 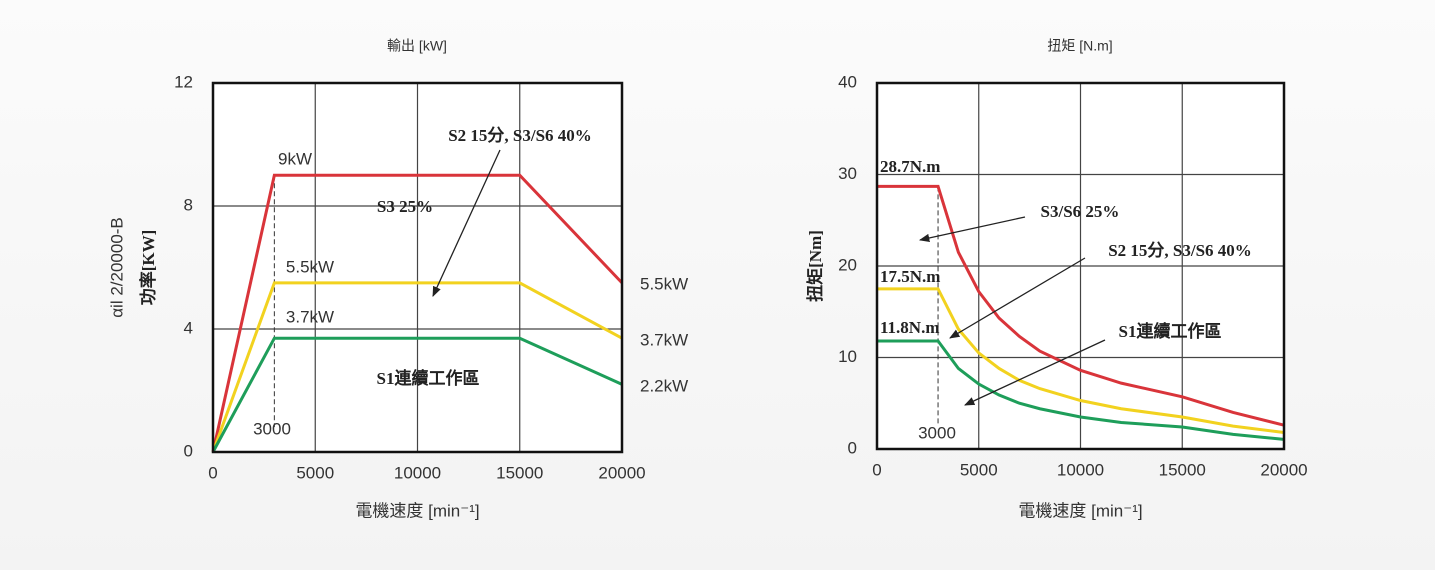 What do you see at coordinates (188, 204) in the screenshot?
I see `y-tick-label: 8` at bounding box center [188, 204].